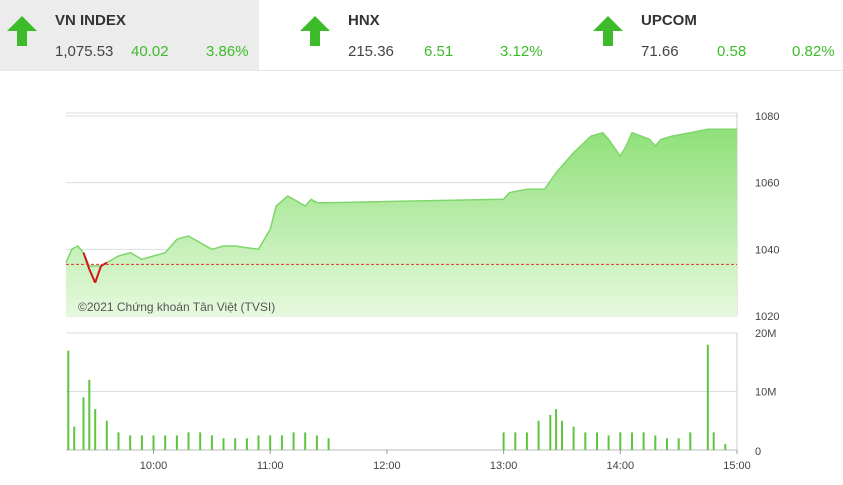 This screenshot has width=843, height=485. Describe the element at coordinates (767, 317) in the screenshot. I see `price-tick-label: 1020` at that location.